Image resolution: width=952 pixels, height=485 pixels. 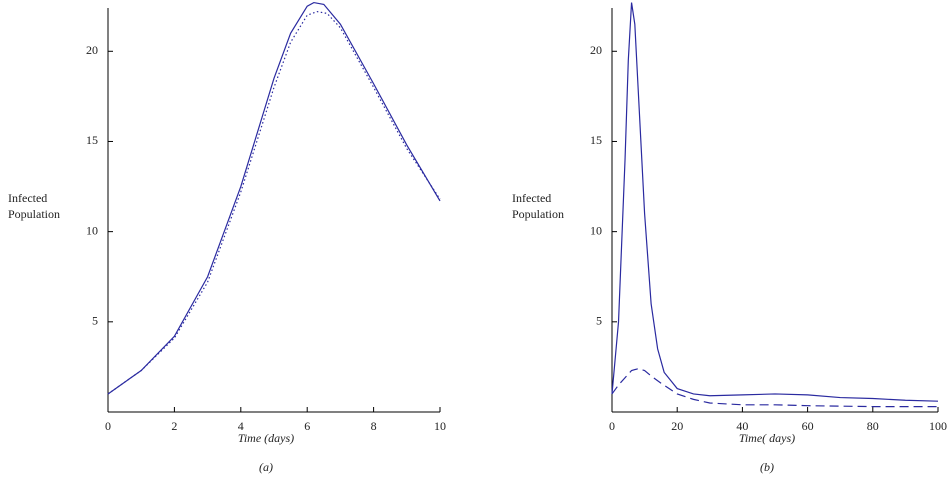 I want to click on x-tick-label: 4, so click(x=241, y=426).